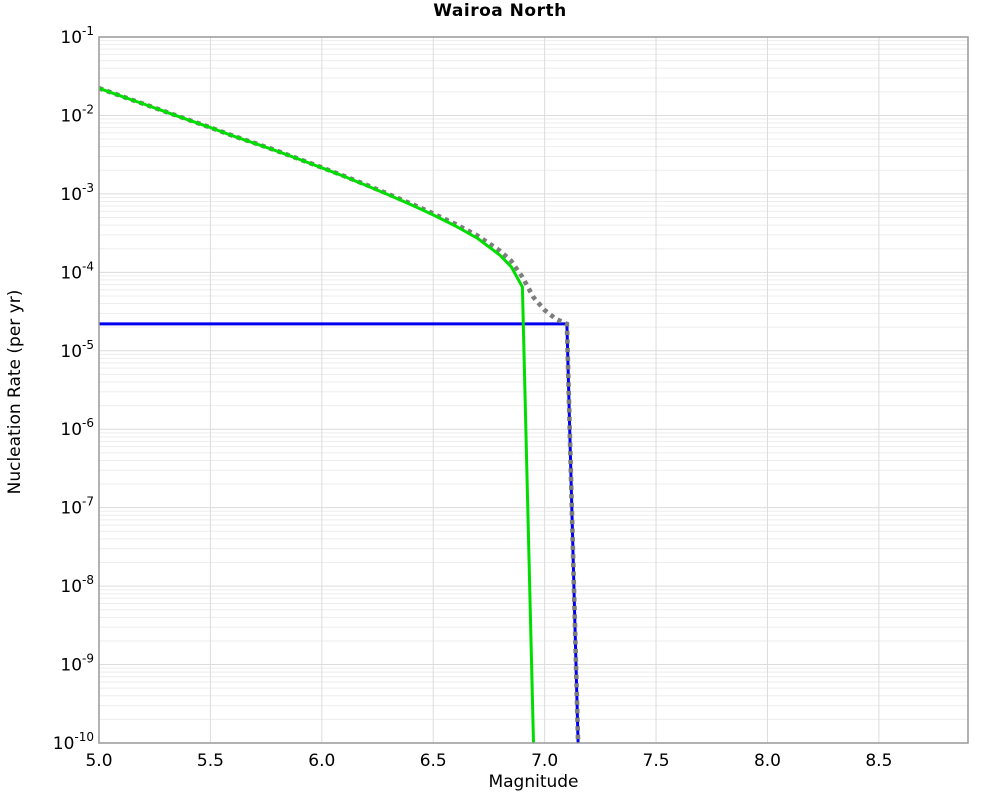 This screenshot has width=1000, height=800. Describe the element at coordinates (77, 507) in the screenshot. I see `y-tick-label: 10⁻⁷` at that location.